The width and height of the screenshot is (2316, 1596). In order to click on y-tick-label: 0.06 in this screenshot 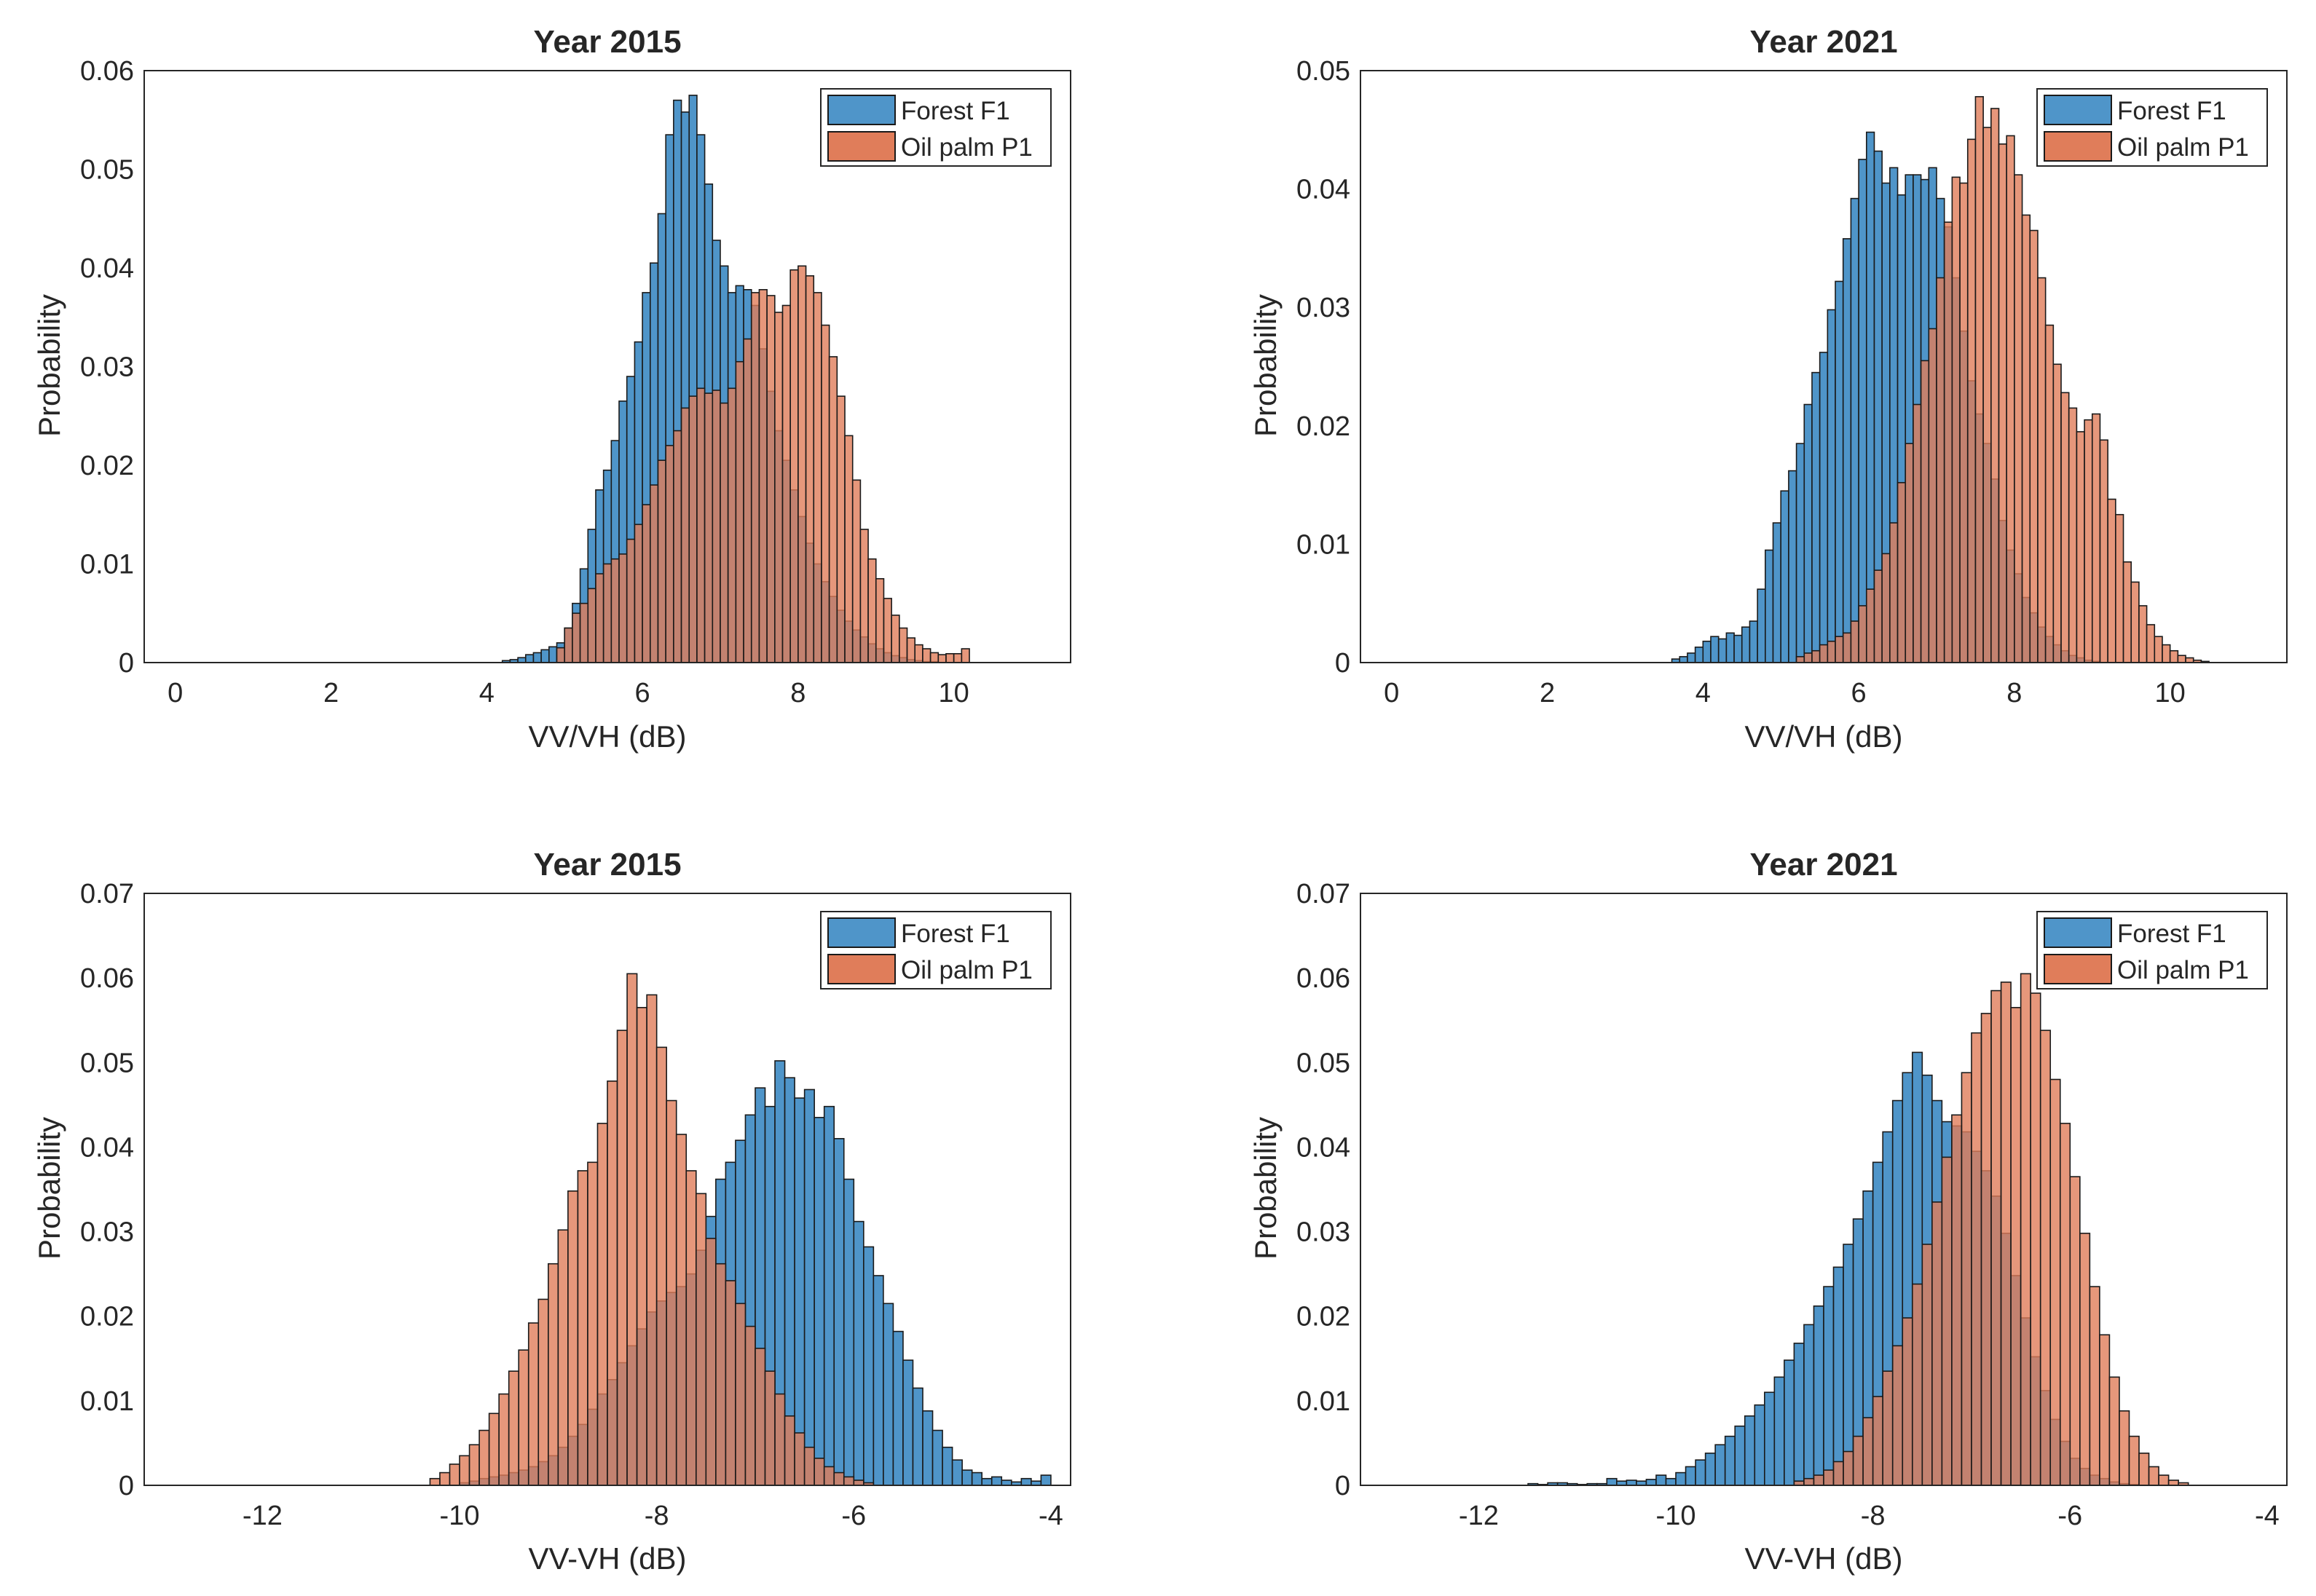, I will do `click(107, 978)`.